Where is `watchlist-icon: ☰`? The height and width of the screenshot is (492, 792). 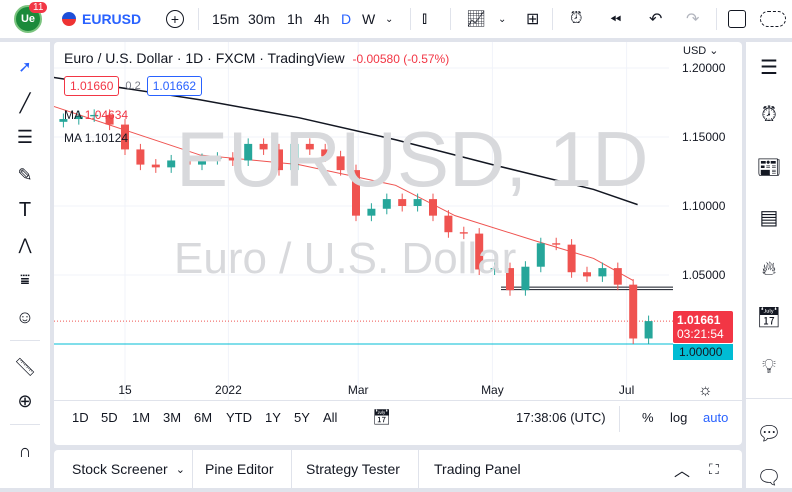
watchlist-icon: ☰ is located at coordinates (769, 67).